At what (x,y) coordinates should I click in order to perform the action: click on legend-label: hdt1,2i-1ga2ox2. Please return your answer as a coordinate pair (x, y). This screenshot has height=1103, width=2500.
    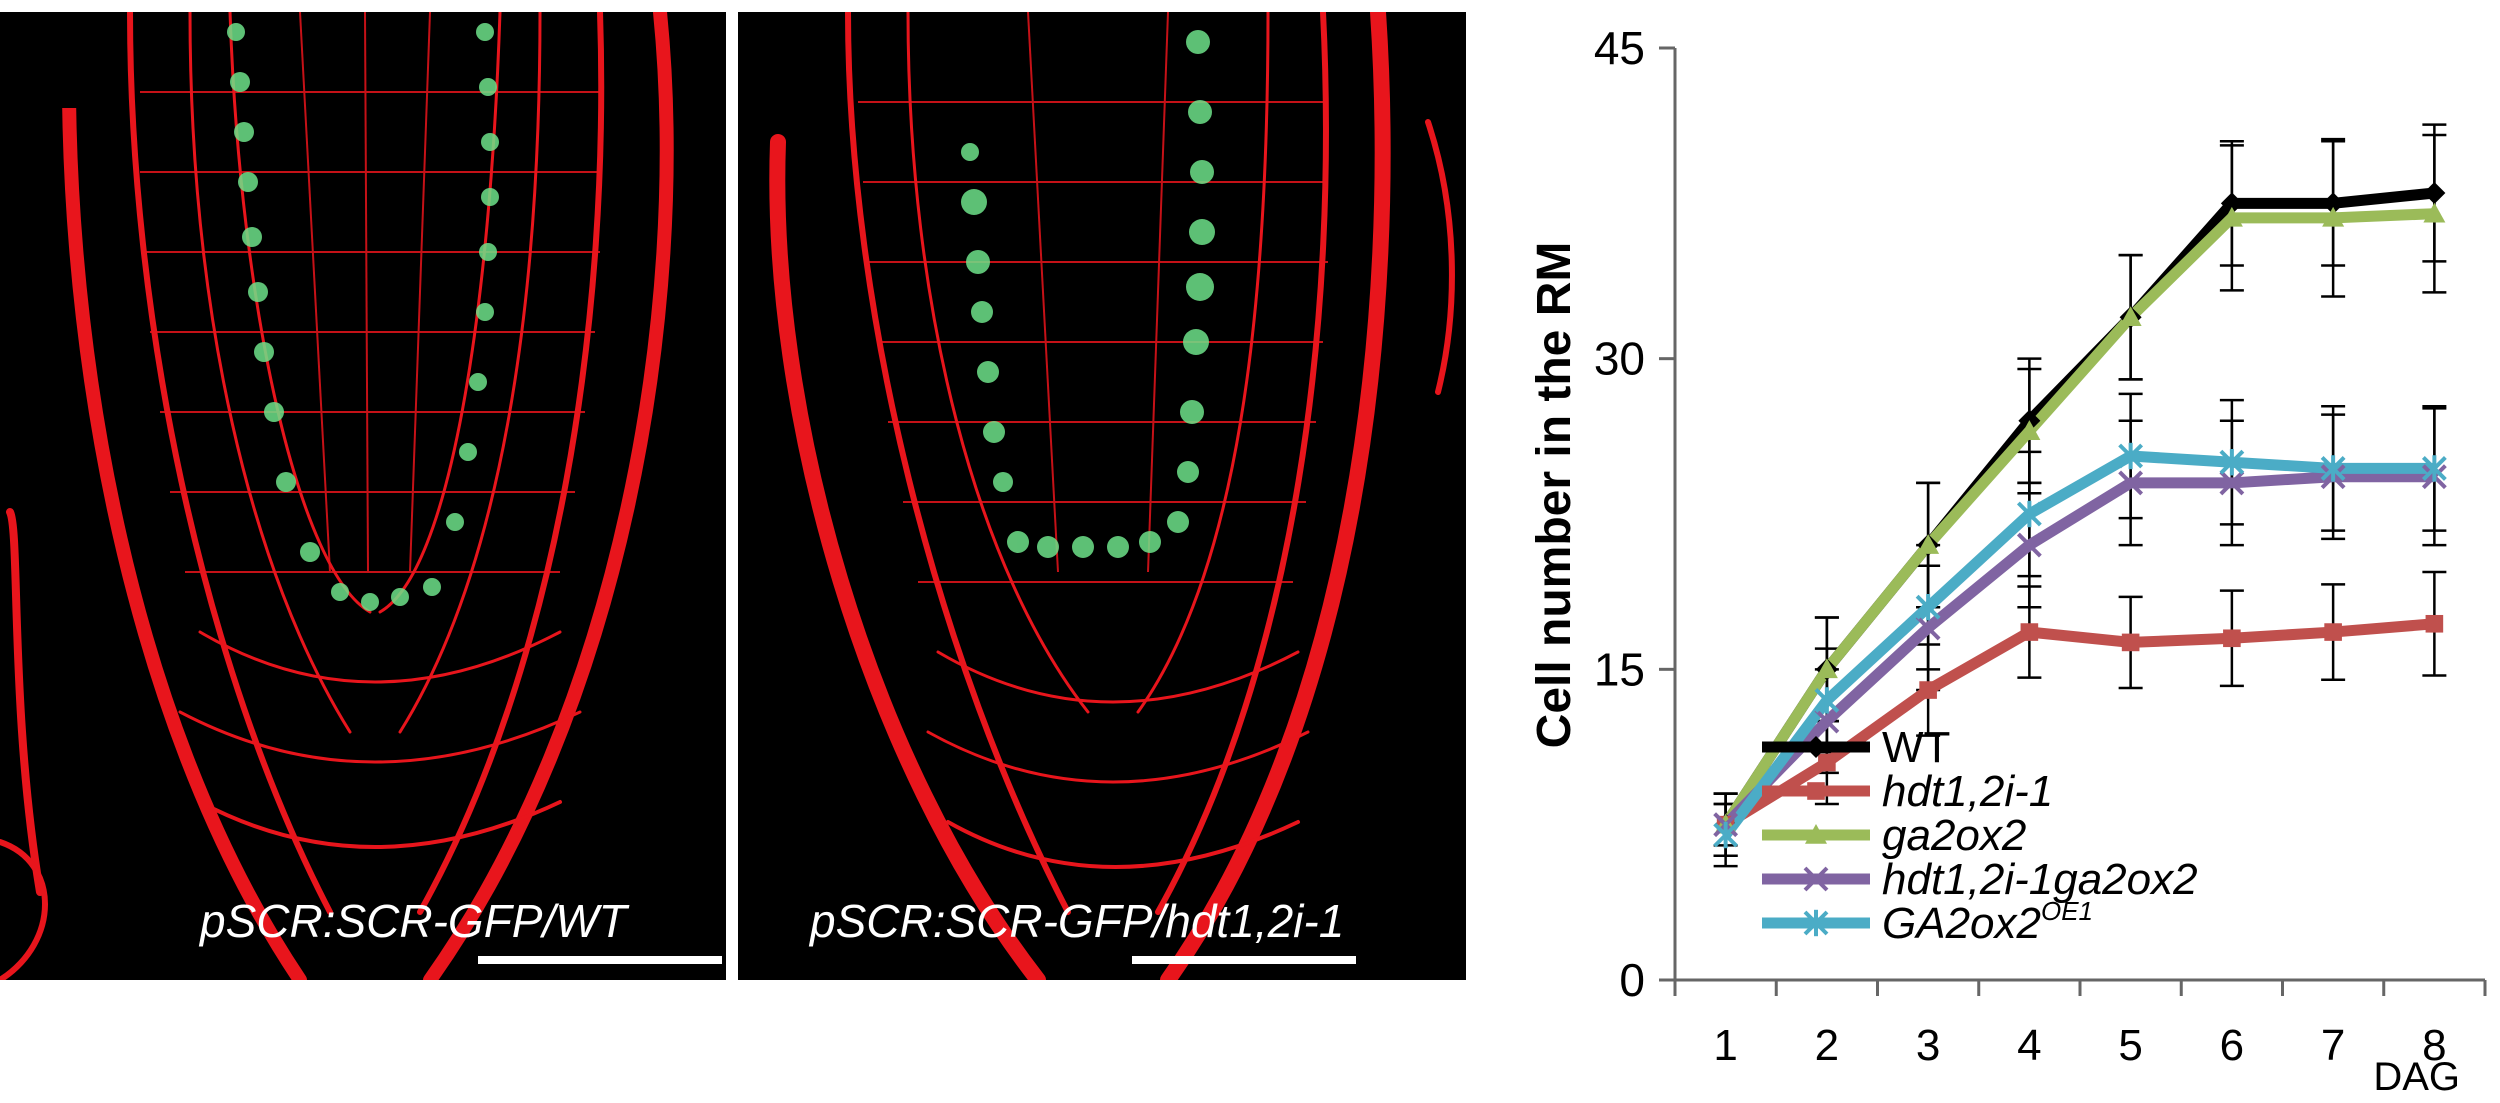
    Looking at the image, I should click on (2040, 879).